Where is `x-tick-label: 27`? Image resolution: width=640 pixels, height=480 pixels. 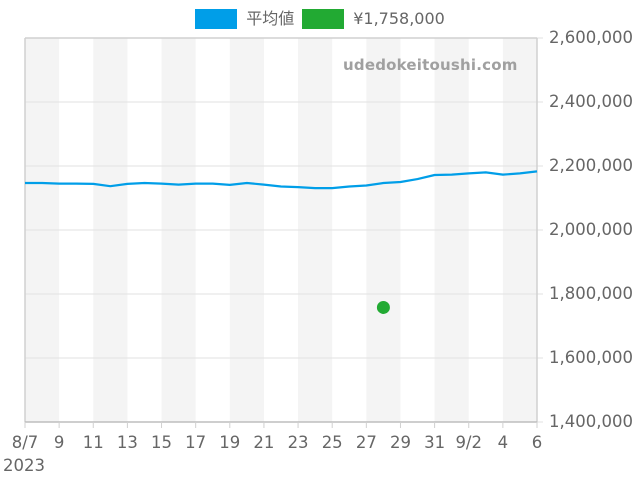
x-tick-label: 27 is located at coordinates (366, 442).